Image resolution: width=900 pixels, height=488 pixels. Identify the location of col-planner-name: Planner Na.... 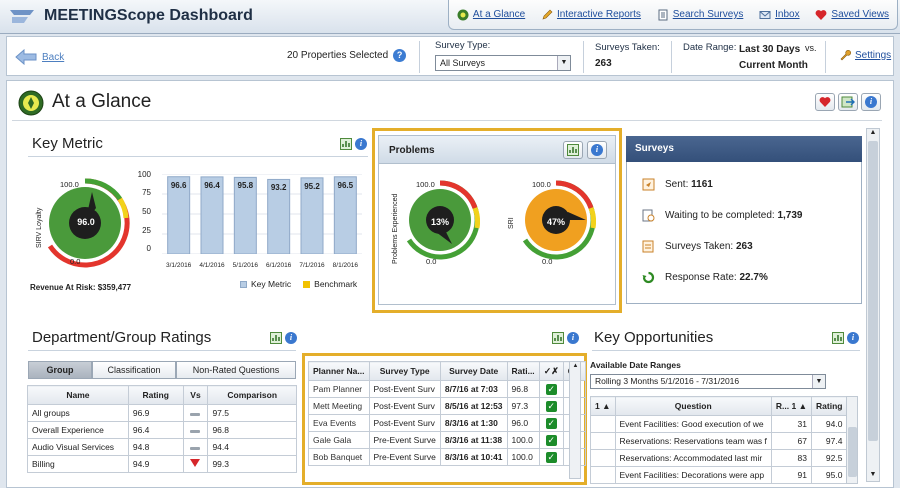
(339, 371).